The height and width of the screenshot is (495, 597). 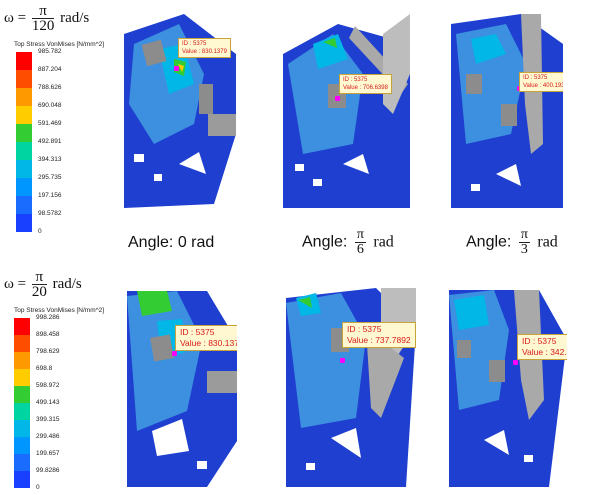 I want to click on probe-tooltip: ID : 5375 Value : 400.1939, so click(x=541, y=82).